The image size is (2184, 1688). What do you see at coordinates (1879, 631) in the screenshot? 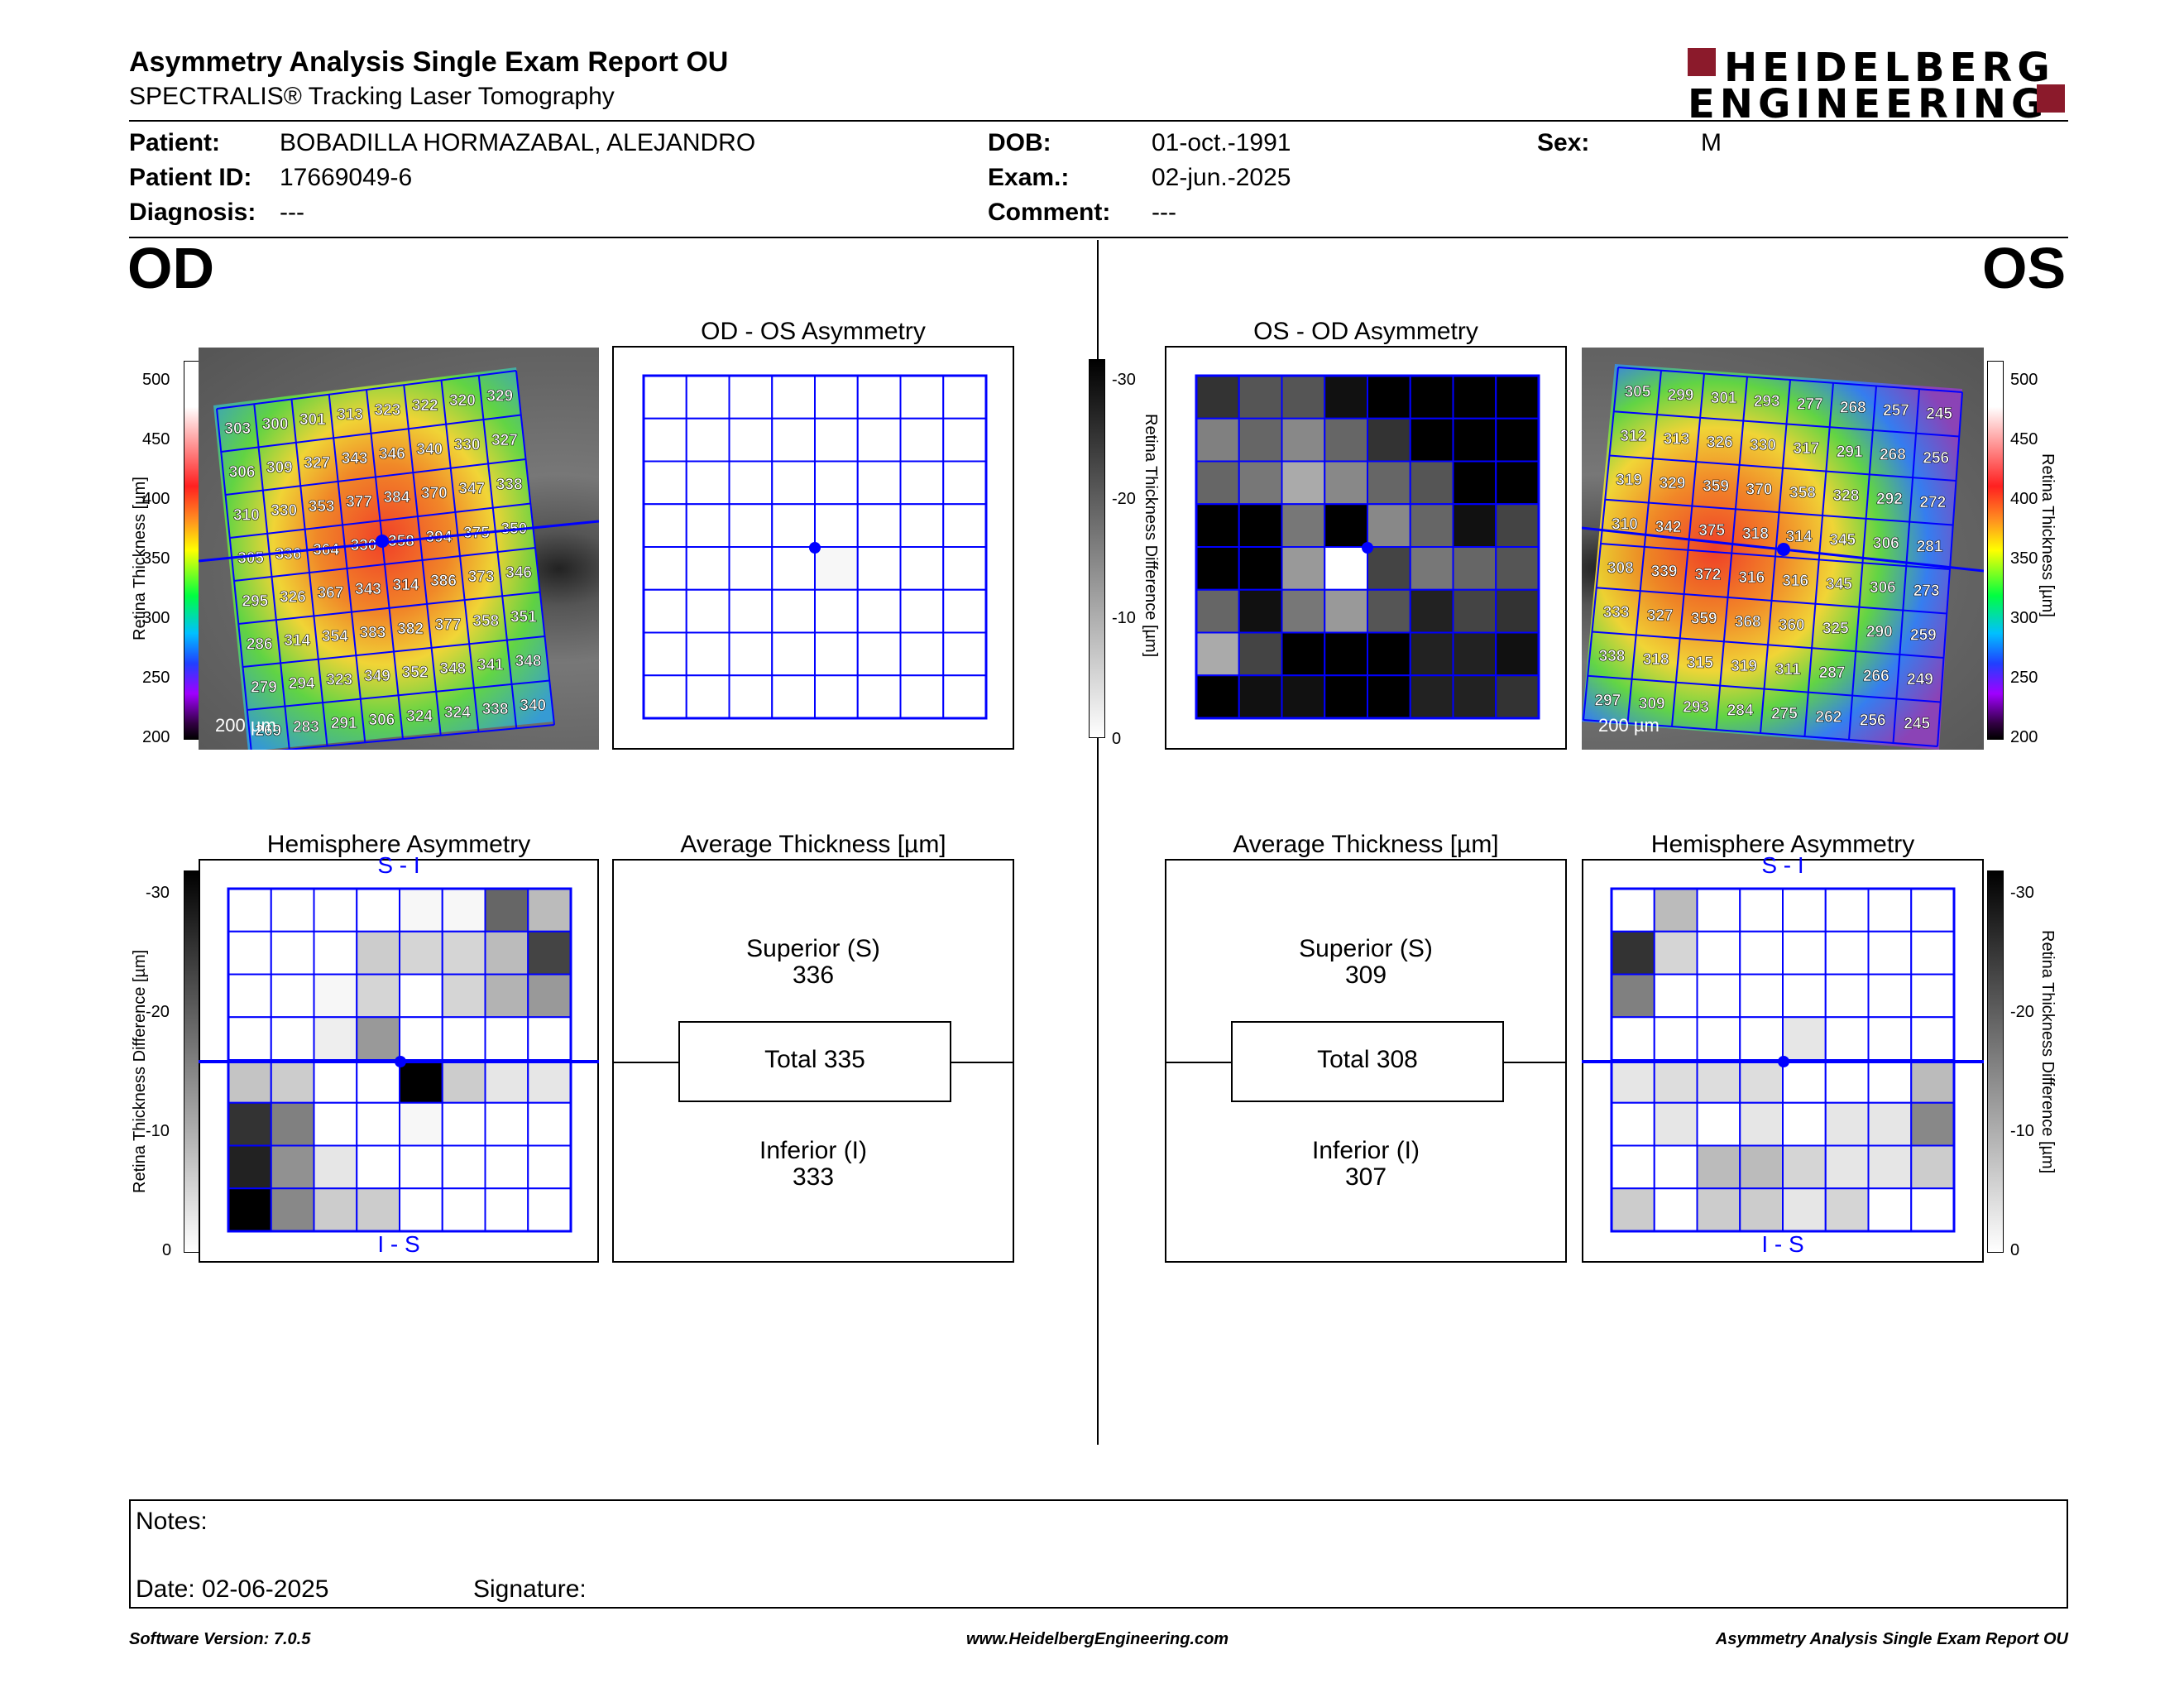
I see `os-thickness-value: 290` at bounding box center [1879, 631].